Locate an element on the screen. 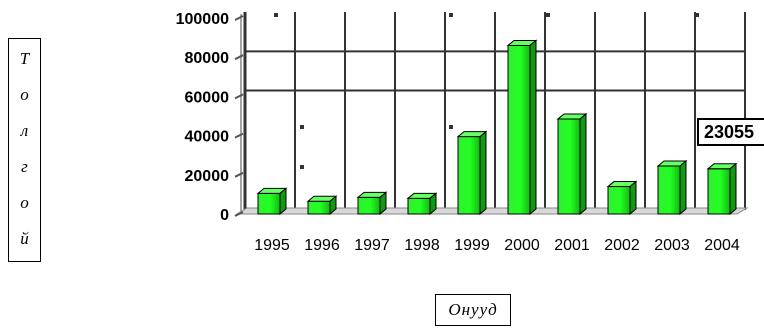 The image size is (764, 329). y-axis-title-letter: й is located at coordinates (24, 238).